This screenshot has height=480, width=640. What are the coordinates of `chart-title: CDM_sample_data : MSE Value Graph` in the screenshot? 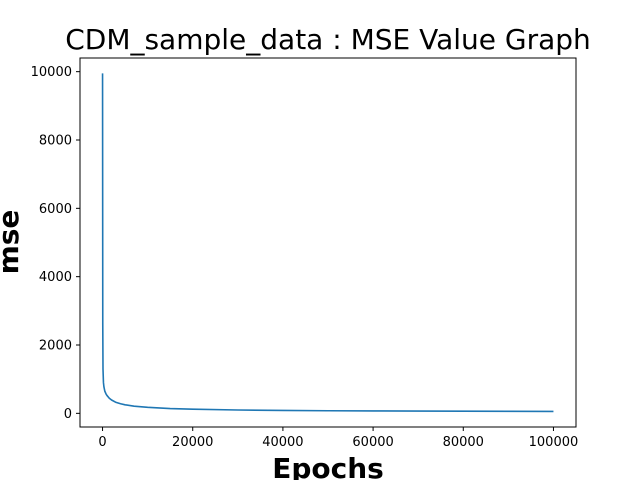 It's located at (328, 39).